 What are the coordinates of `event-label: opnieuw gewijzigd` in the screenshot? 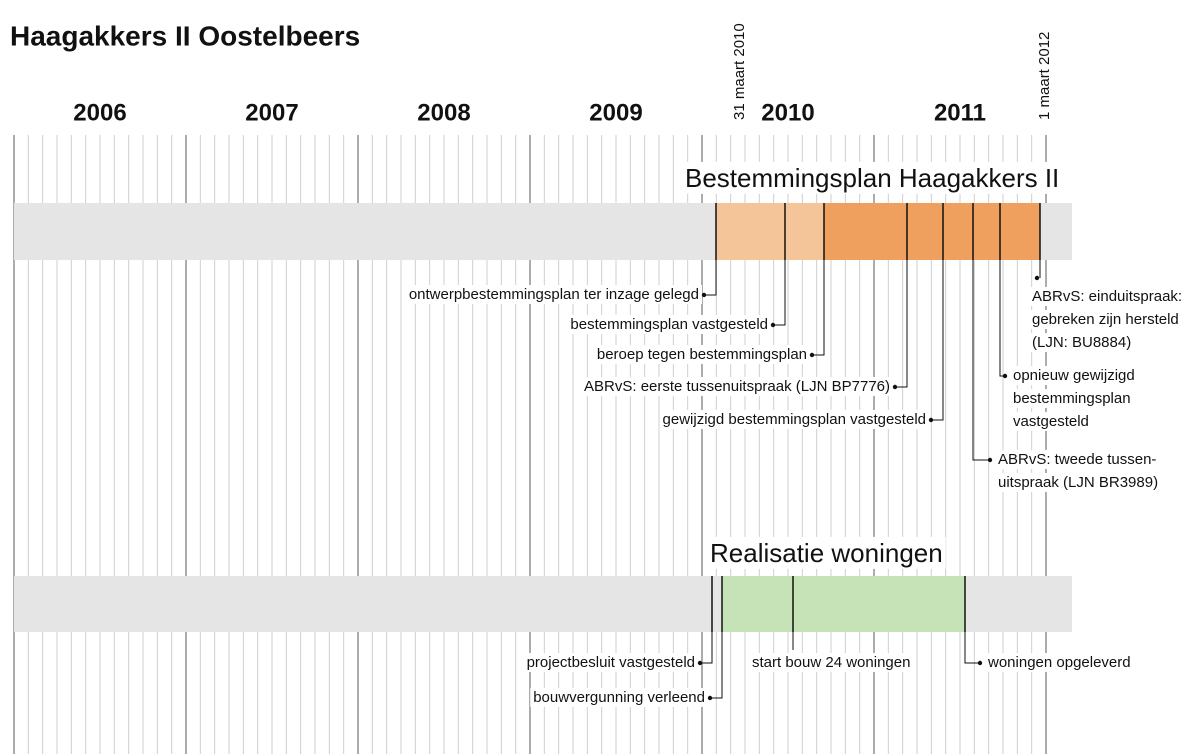 It's located at (1074, 375).